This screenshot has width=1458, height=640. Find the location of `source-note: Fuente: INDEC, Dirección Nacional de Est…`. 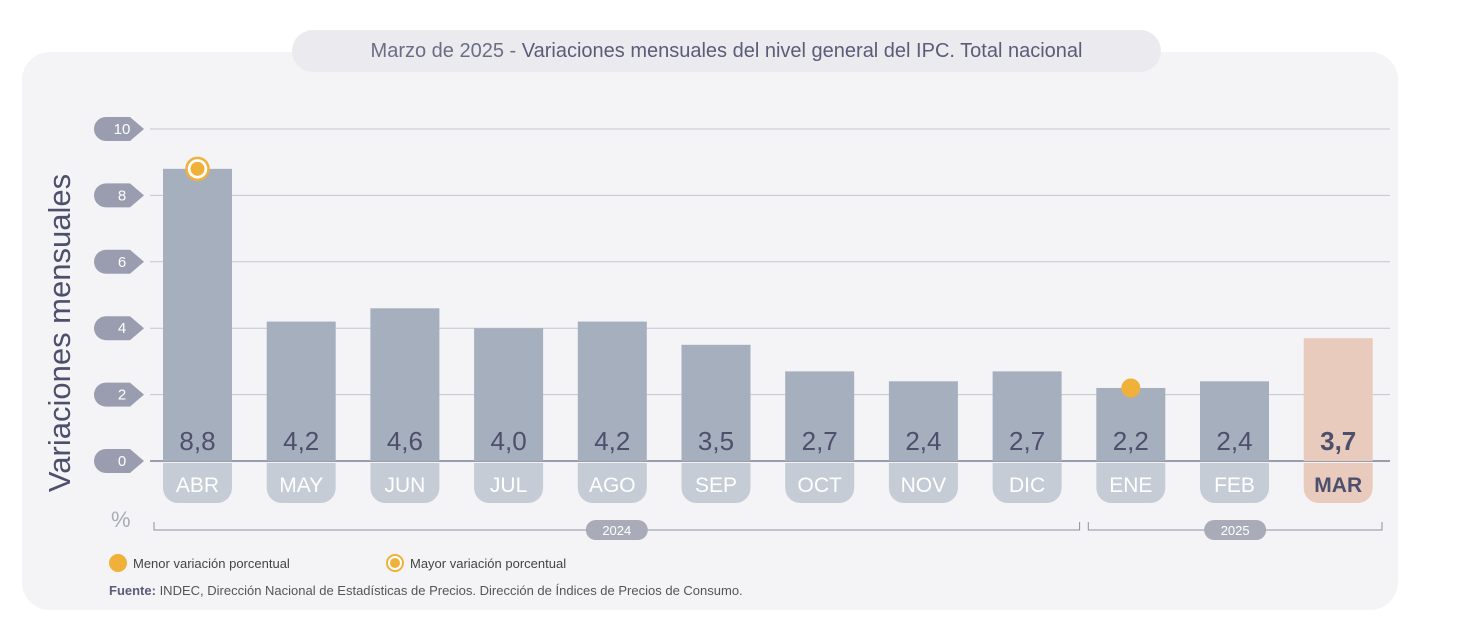

source-note: Fuente: INDEC, Dirección Nacional de Est… is located at coordinates (426, 590).